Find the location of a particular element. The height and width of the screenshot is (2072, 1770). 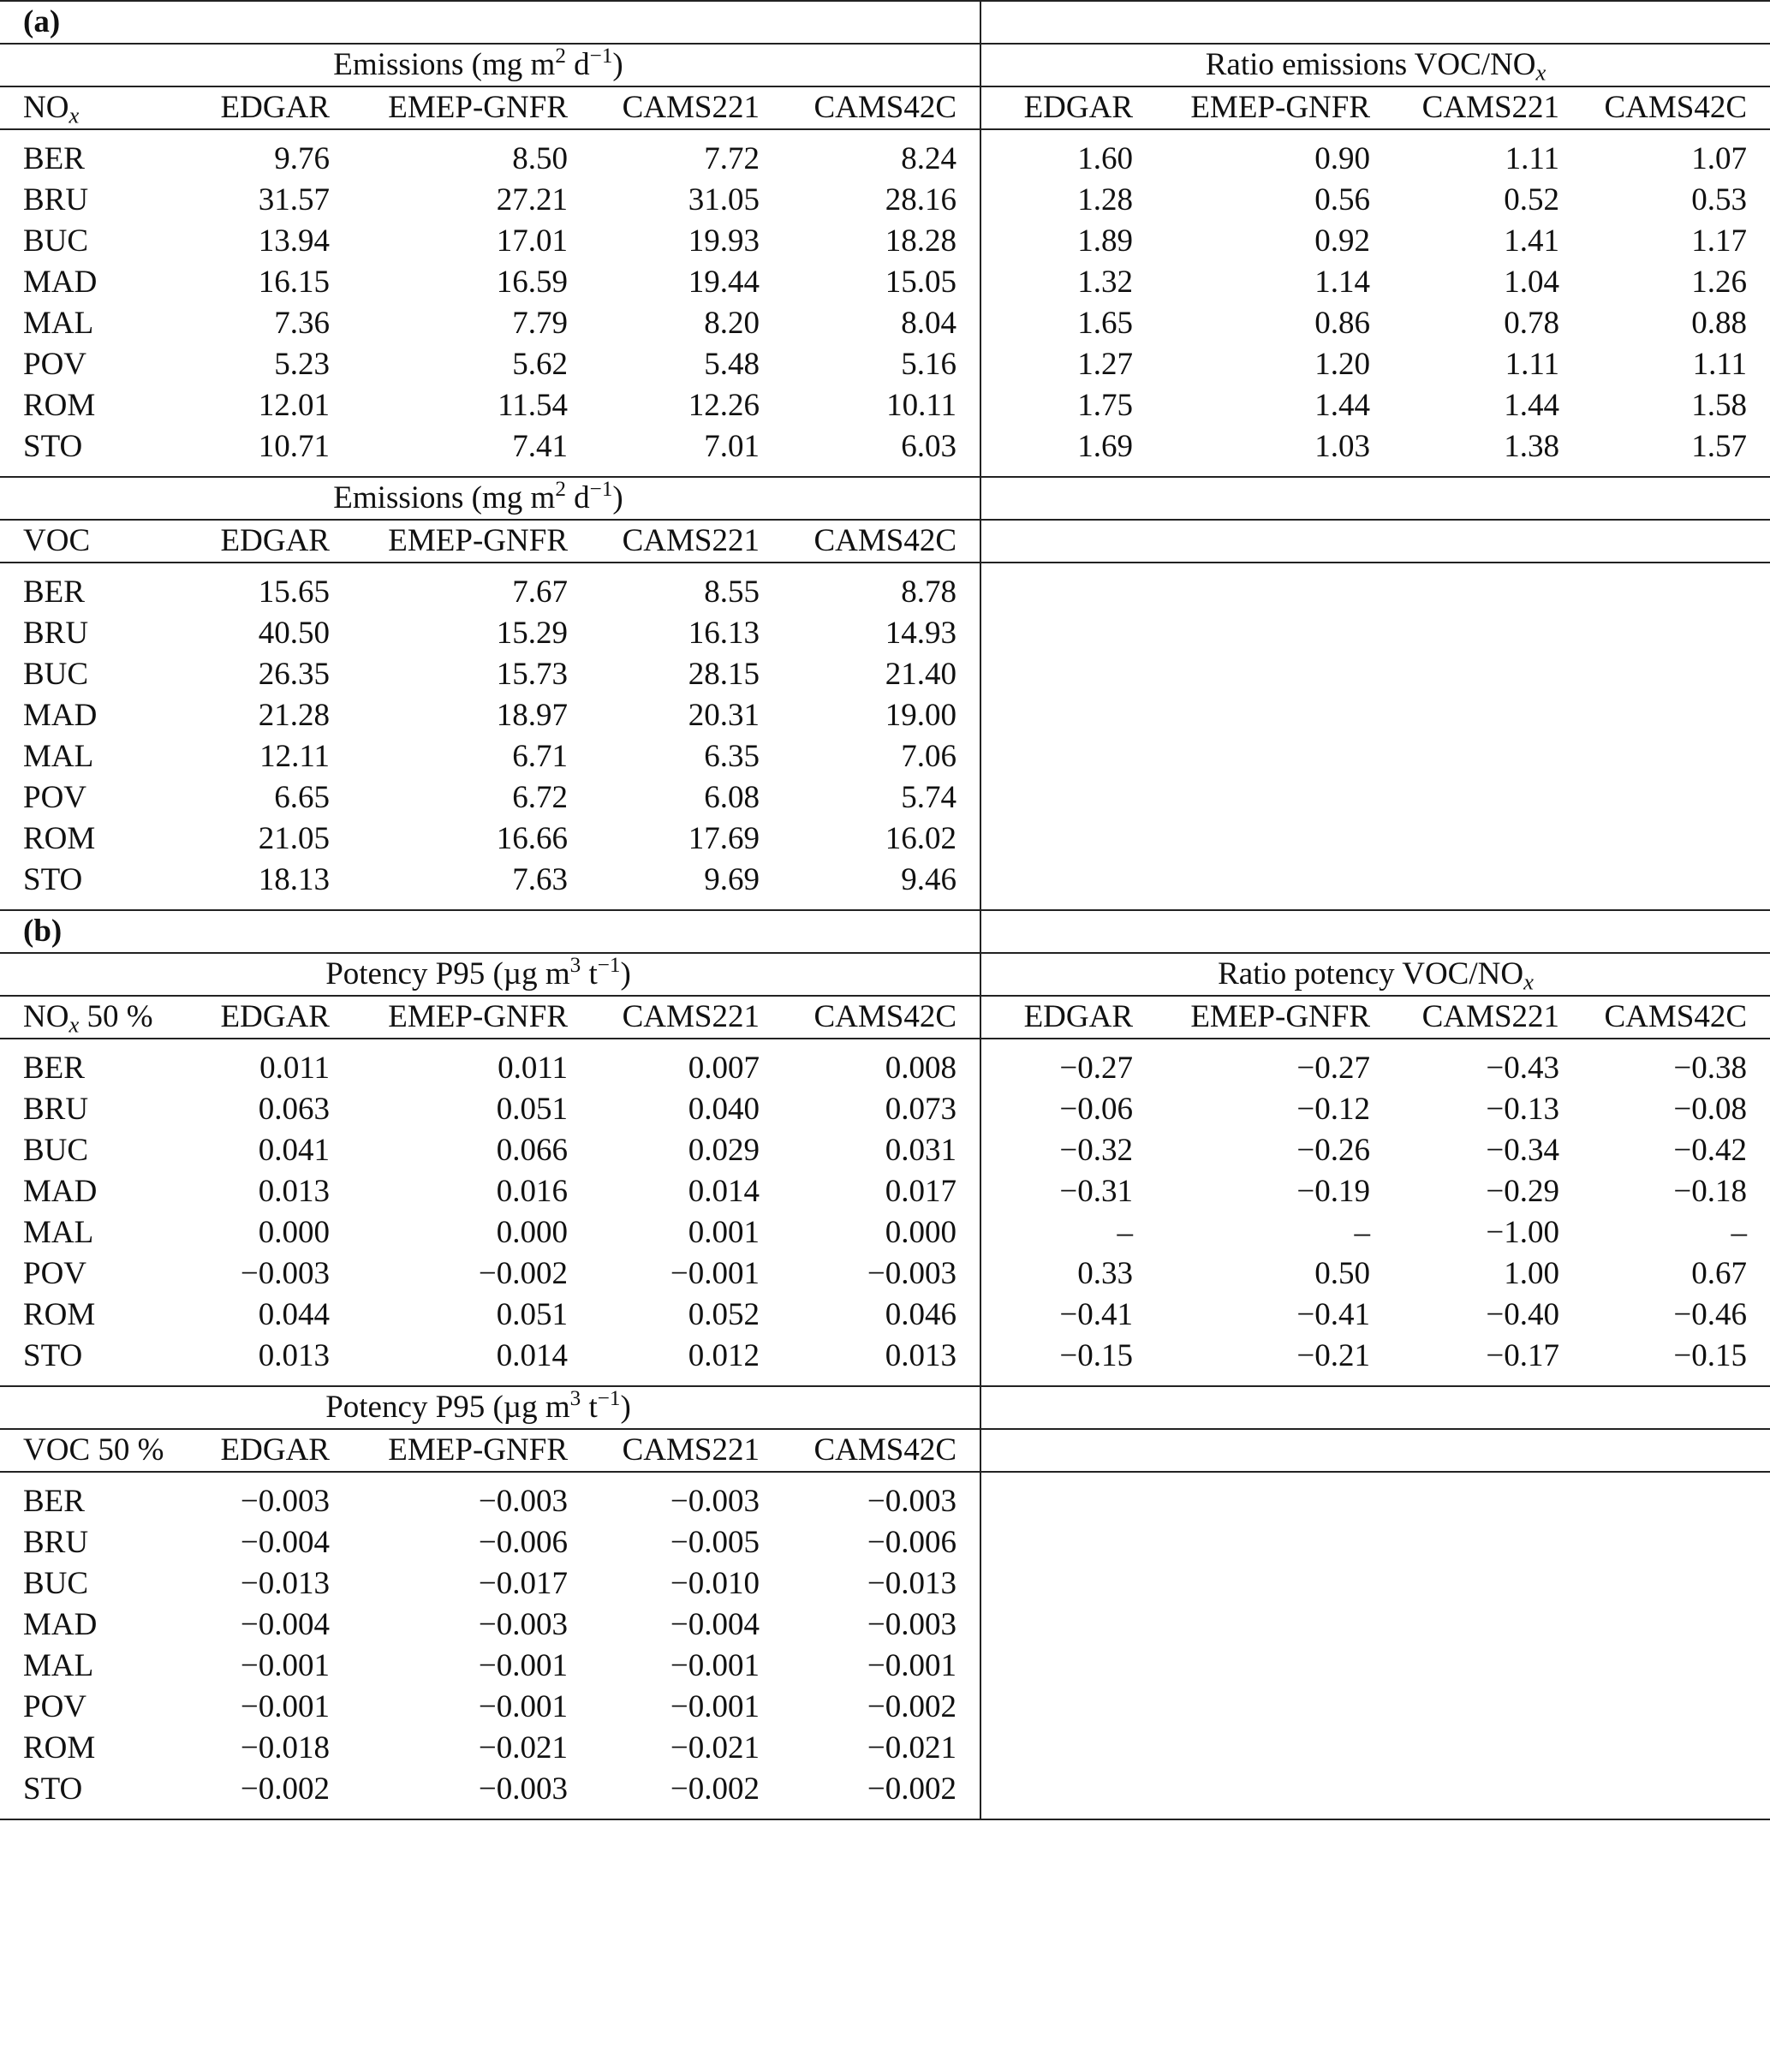

table-row: MAD 16.15 16.59 19.44 15.05 1.32 1.14 1.04 1.26 is located at coordinates (885, 282).